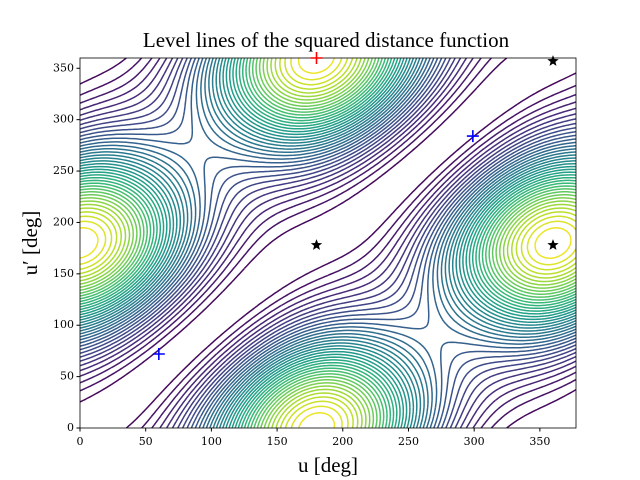 The image size is (640, 480). Describe the element at coordinates (70, 427) in the screenshot. I see `y-tick-label: 0` at that location.